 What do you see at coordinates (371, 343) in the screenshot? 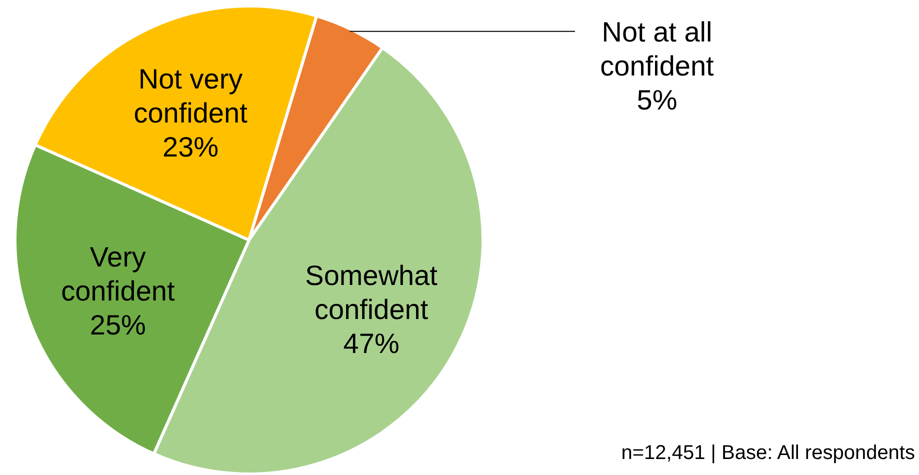
I see `data-label: 47%` at bounding box center [371, 343].